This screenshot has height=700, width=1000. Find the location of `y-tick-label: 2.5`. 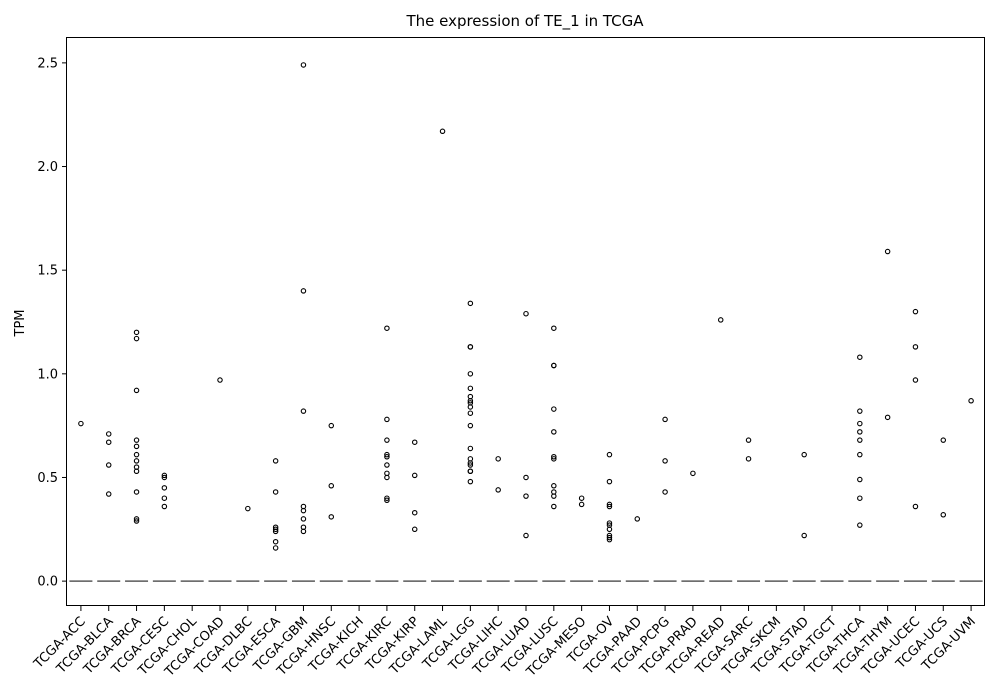

y-tick-label: 2.5 is located at coordinates (47, 63).